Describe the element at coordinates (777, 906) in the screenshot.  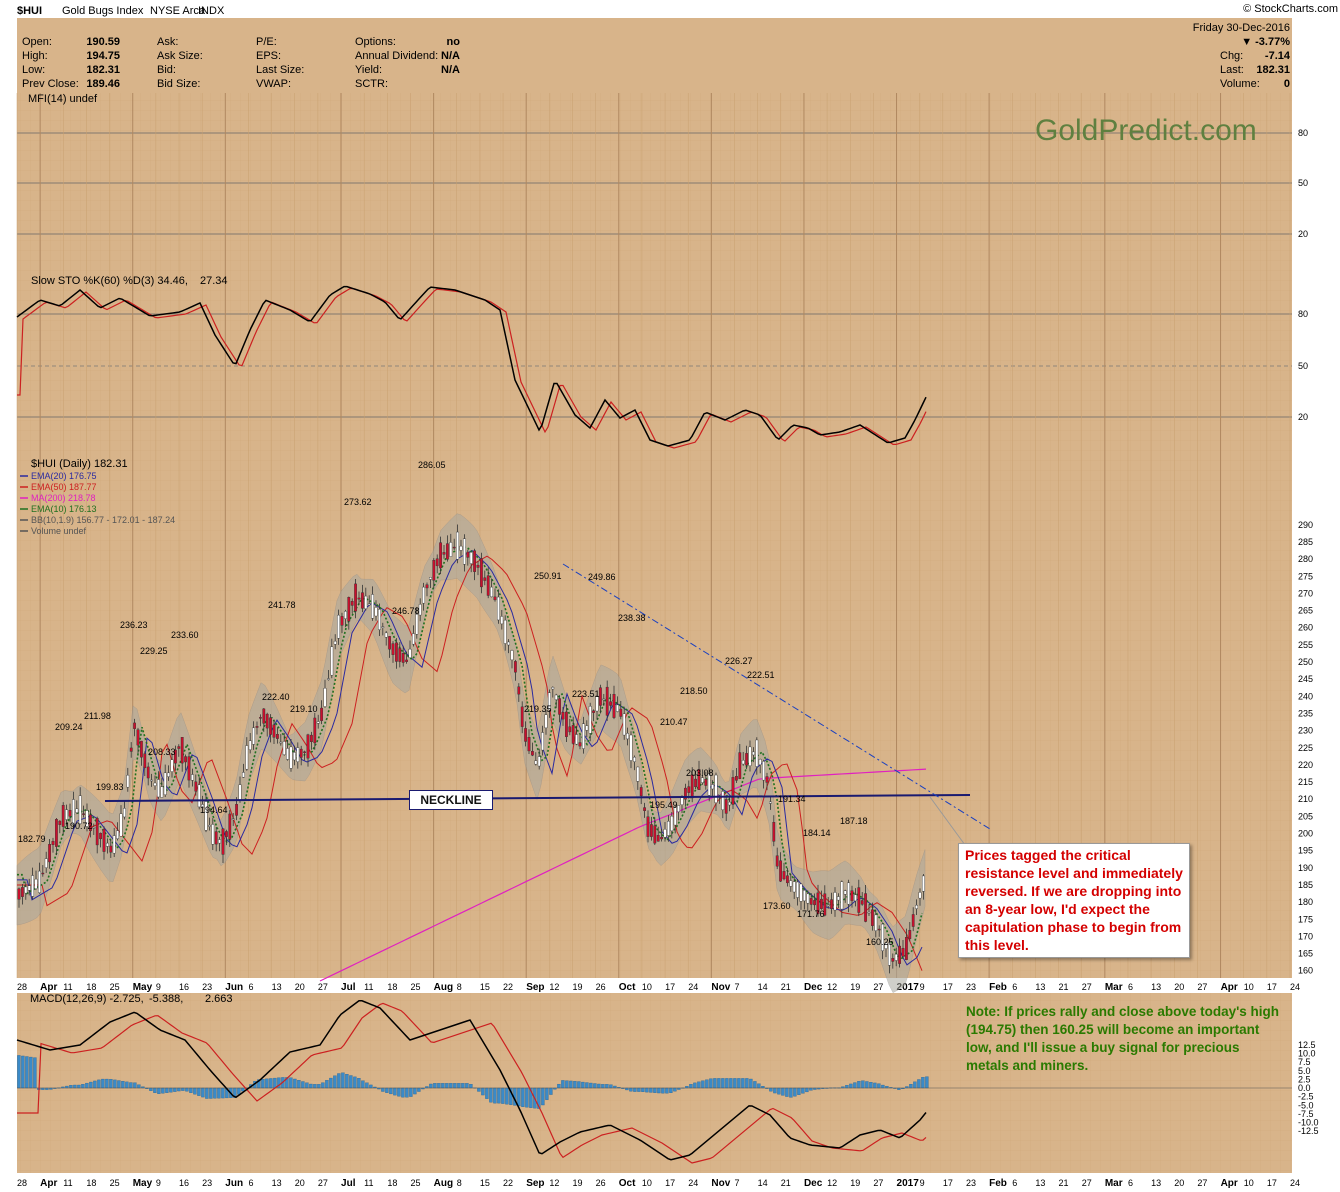
I see `price-annotation: 173.60` at that location.